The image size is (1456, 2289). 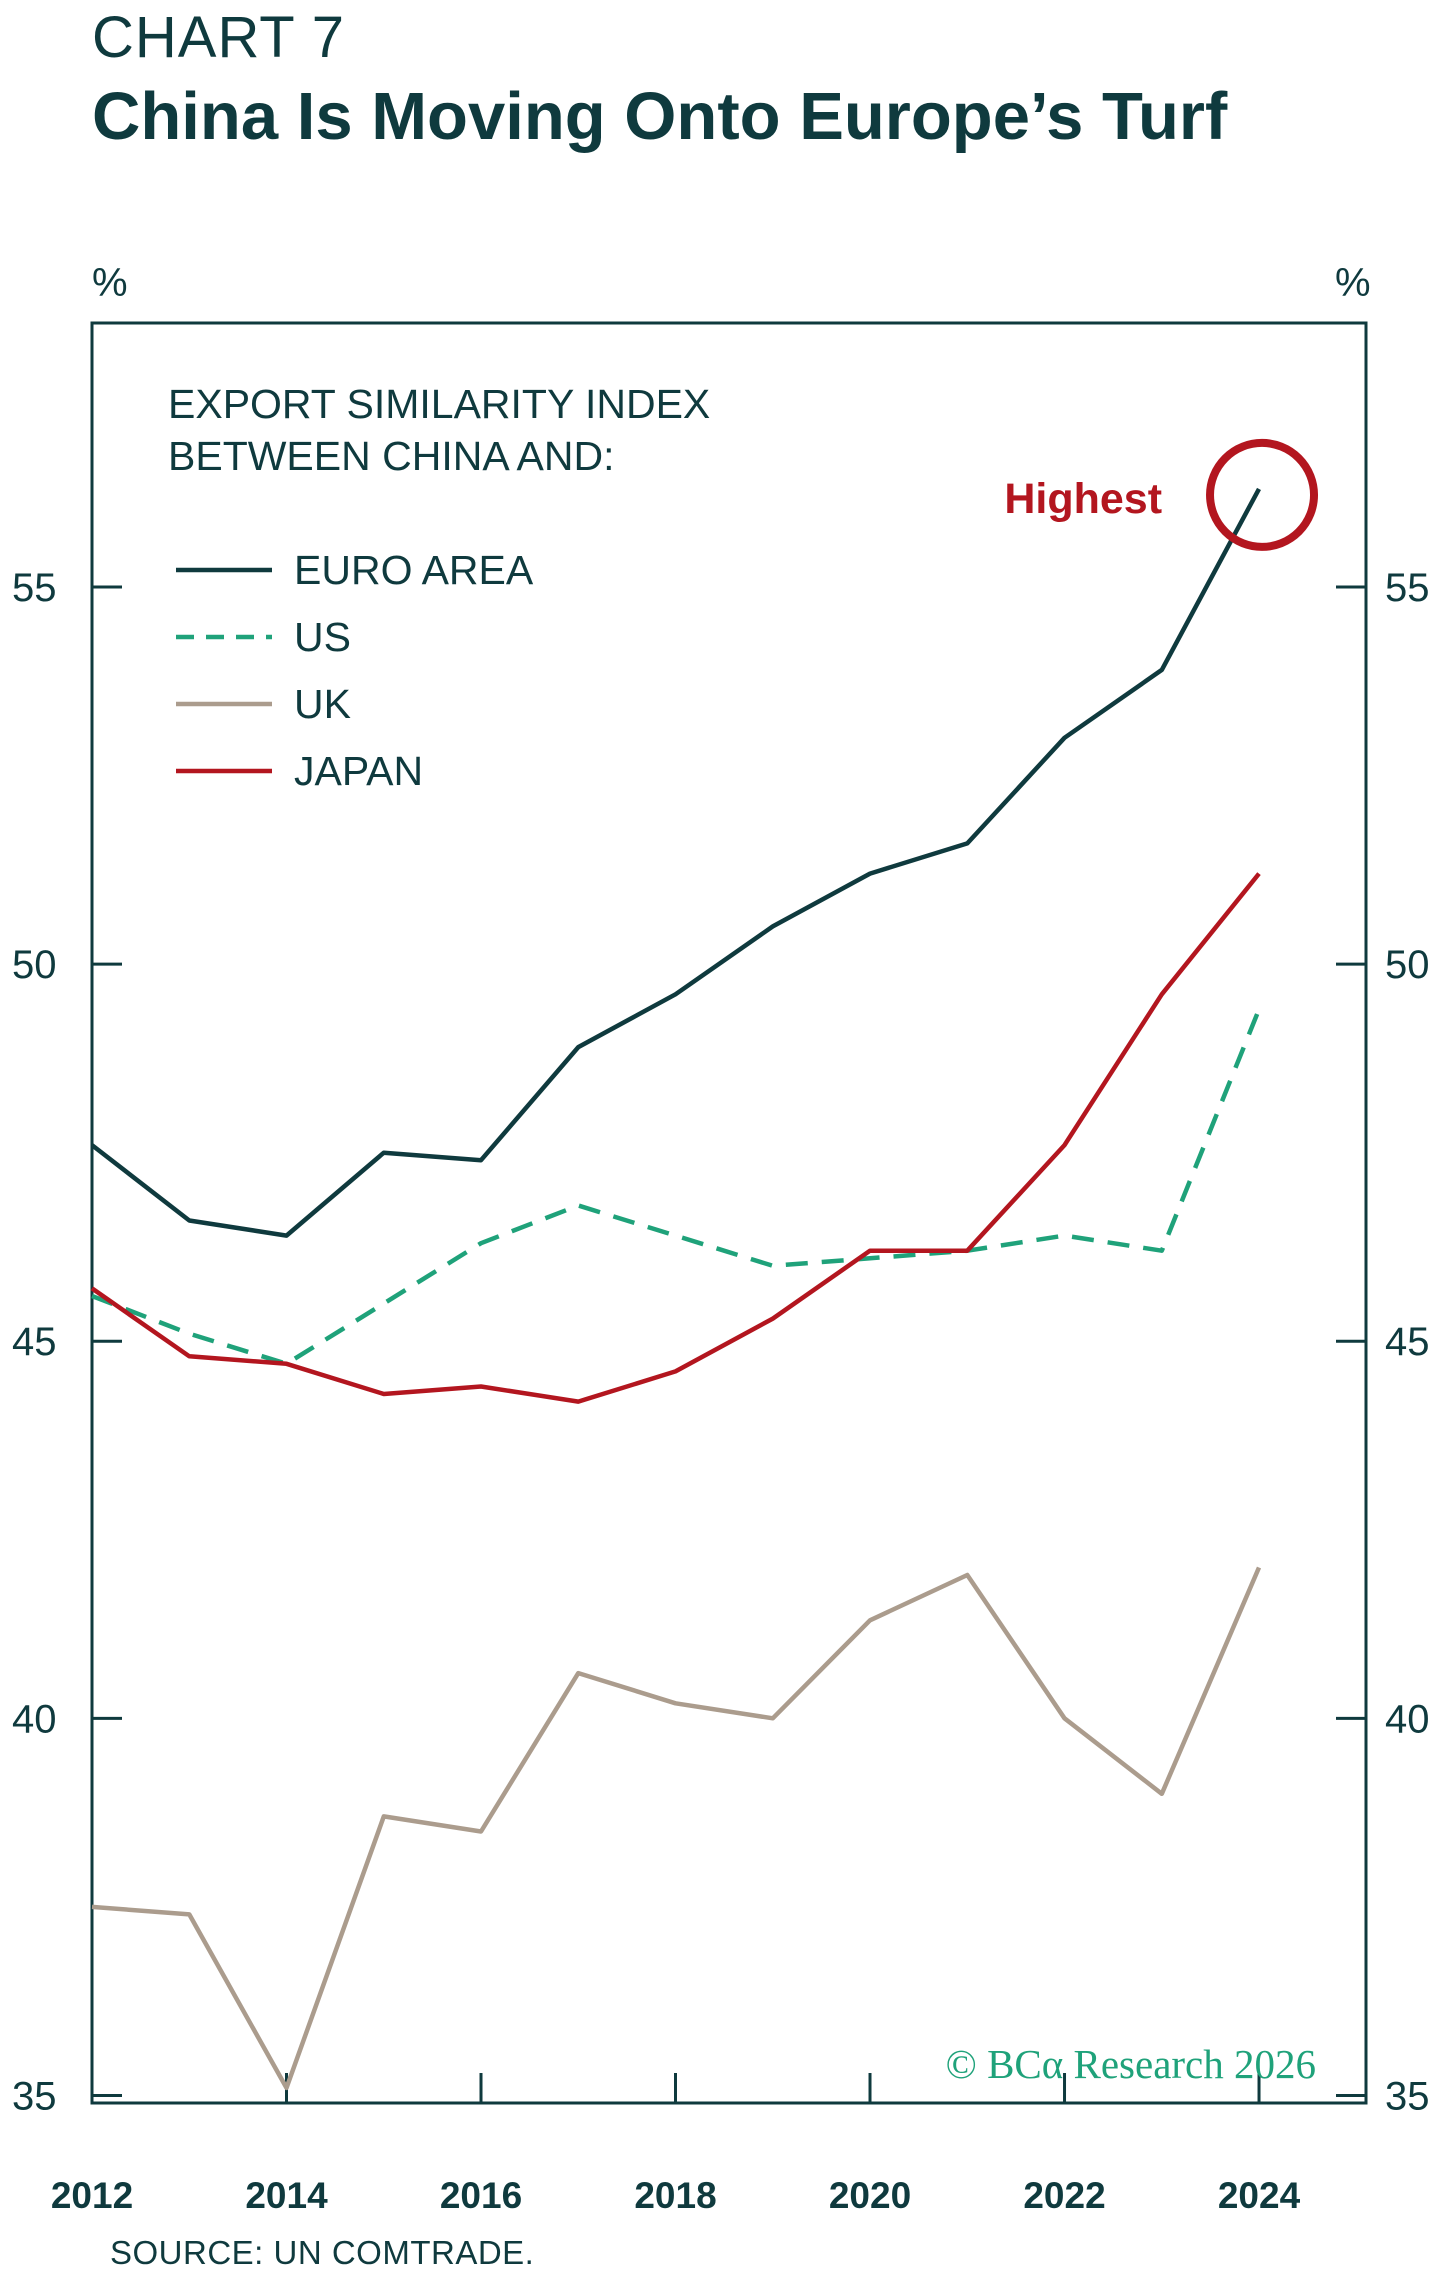 I want to click on annotation-layer: Highest, so click(x=1161, y=494).